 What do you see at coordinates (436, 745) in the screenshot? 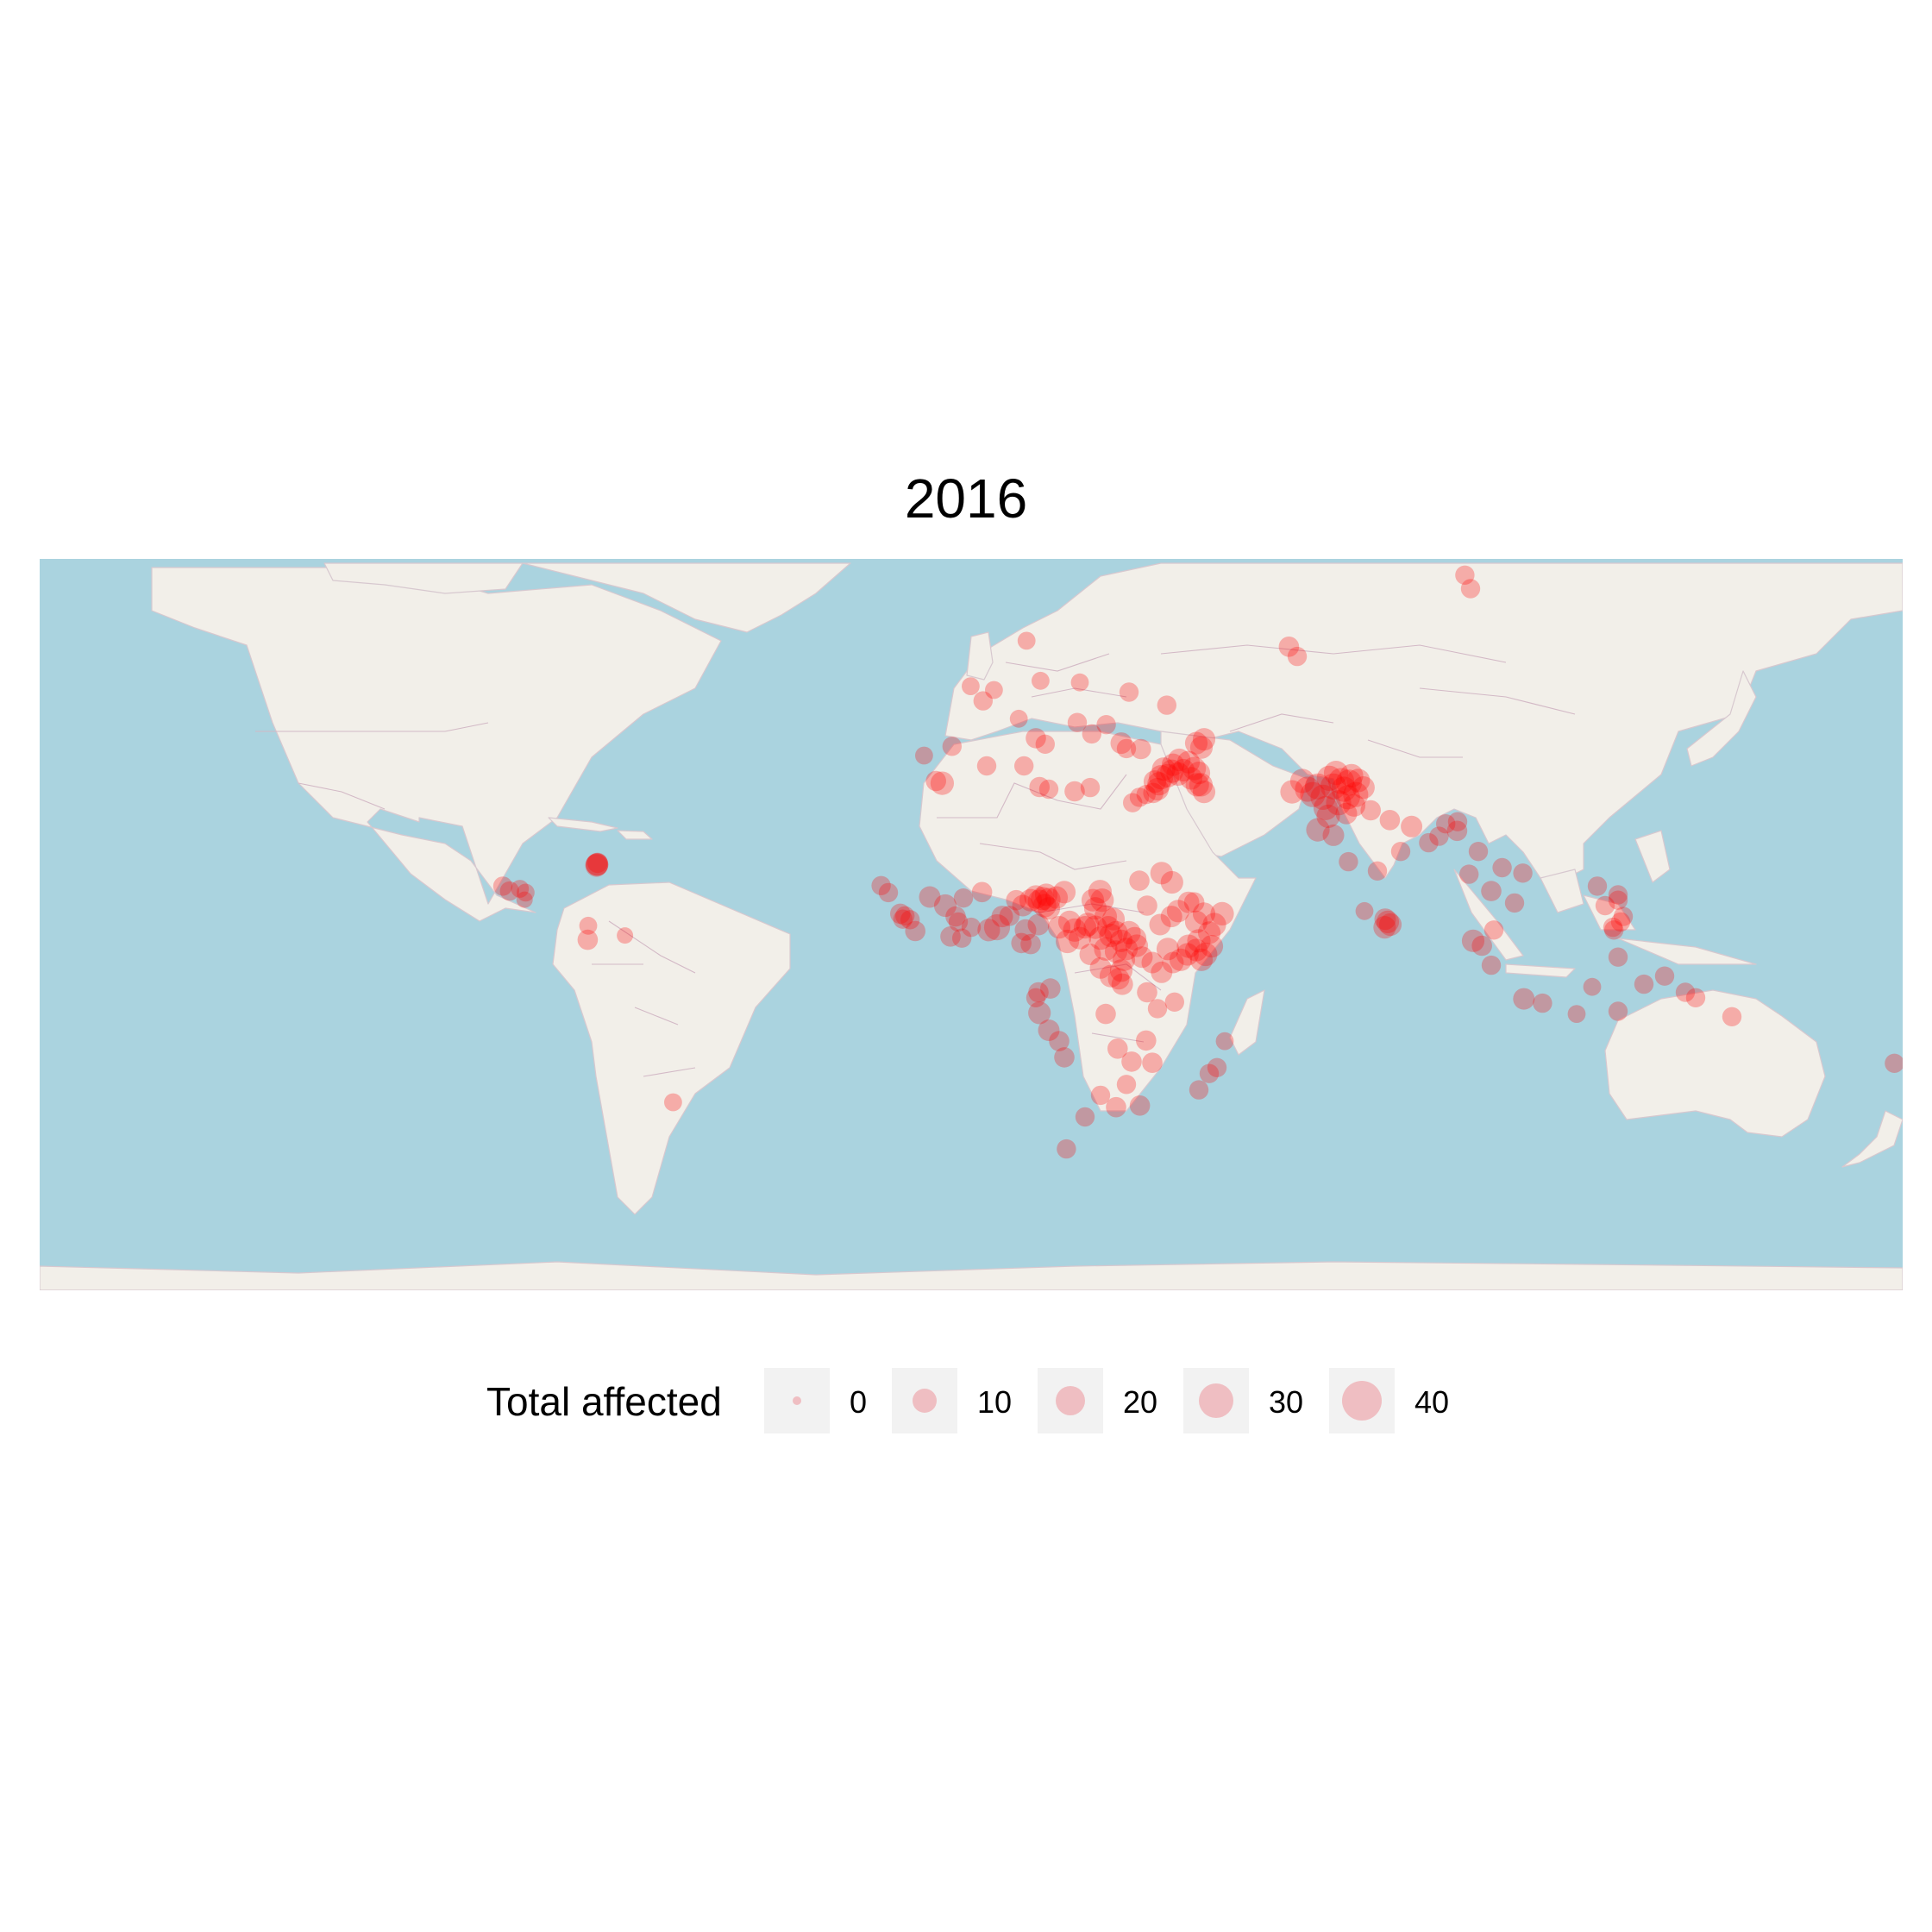
I see `north-america-landmass` at bounding box center [436, 745].